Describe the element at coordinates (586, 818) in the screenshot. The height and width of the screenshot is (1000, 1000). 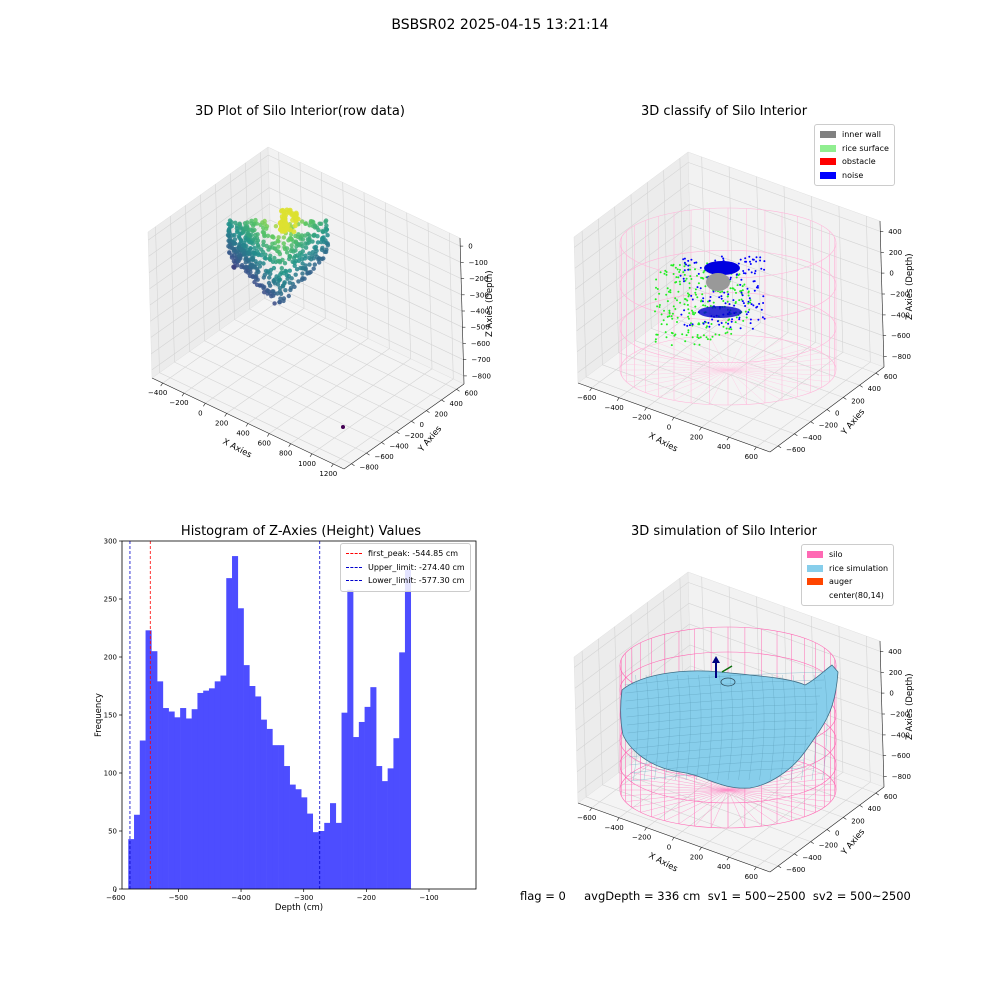
I see `p4-x-tick-label: −600` at that location.